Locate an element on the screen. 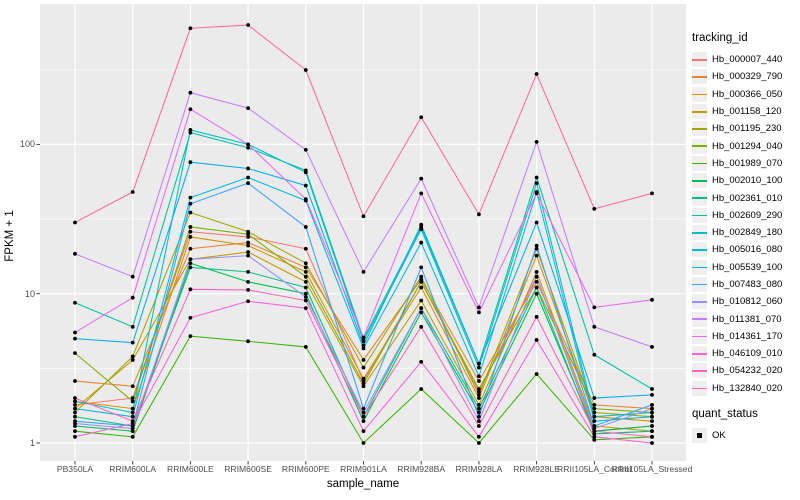  x-tick-label: RRIM928LE is located at coordinates (536, 469).